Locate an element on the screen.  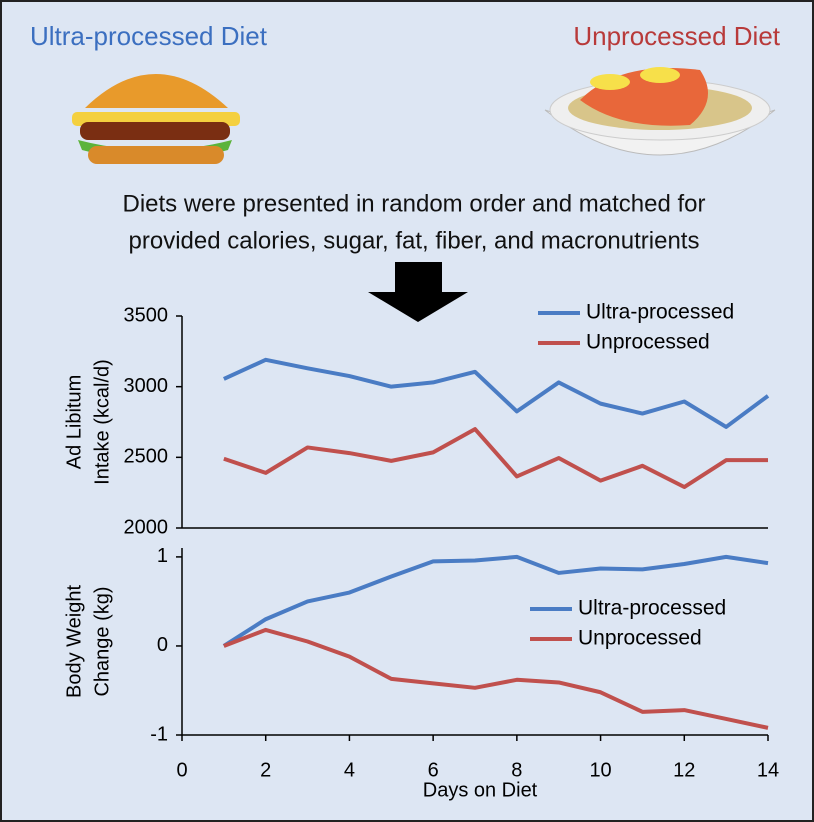
y-tick-label: -1 is located at coordinates (159, 734).